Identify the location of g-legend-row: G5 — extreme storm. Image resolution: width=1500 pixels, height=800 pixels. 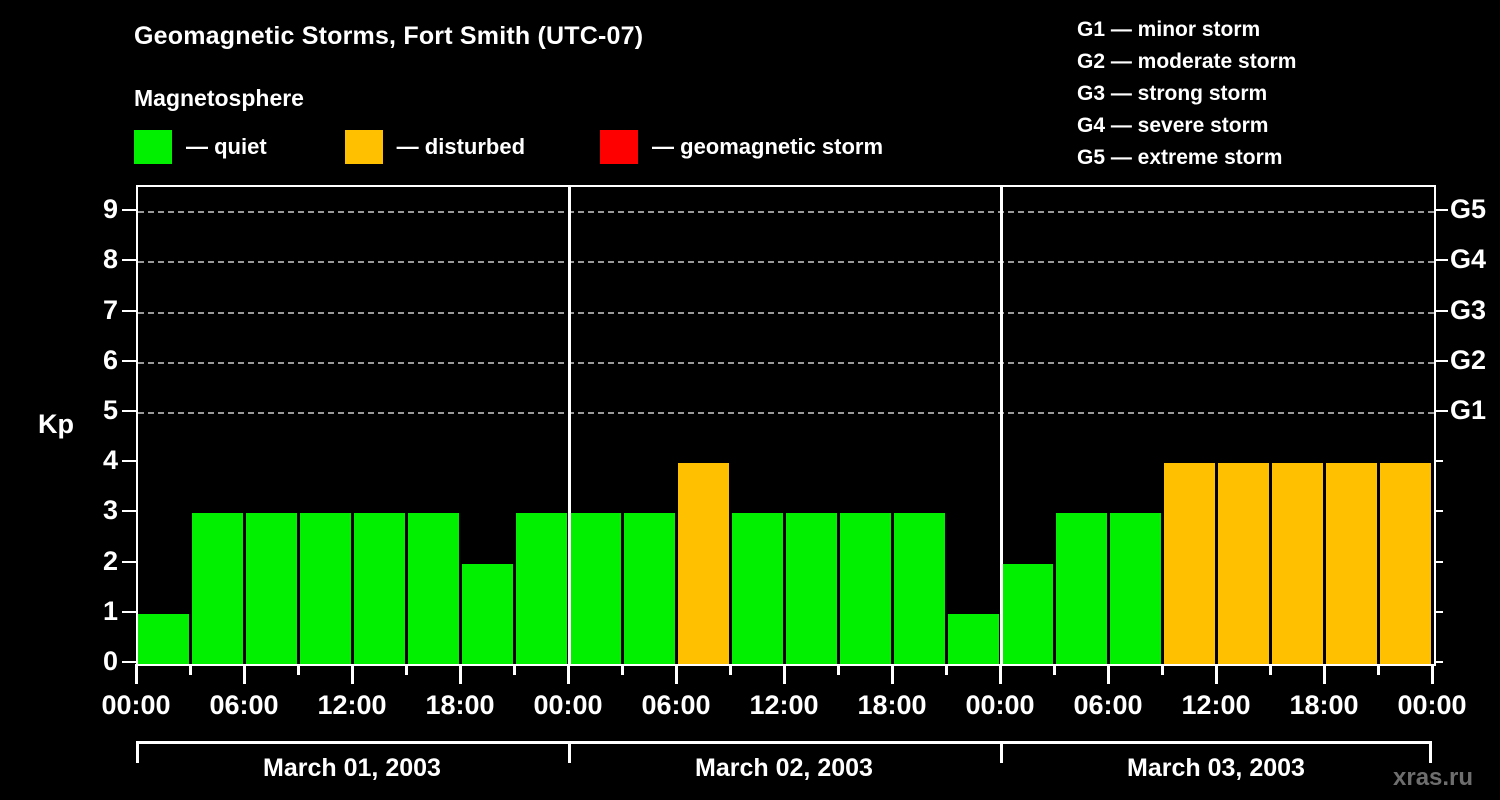
(1180, 157).